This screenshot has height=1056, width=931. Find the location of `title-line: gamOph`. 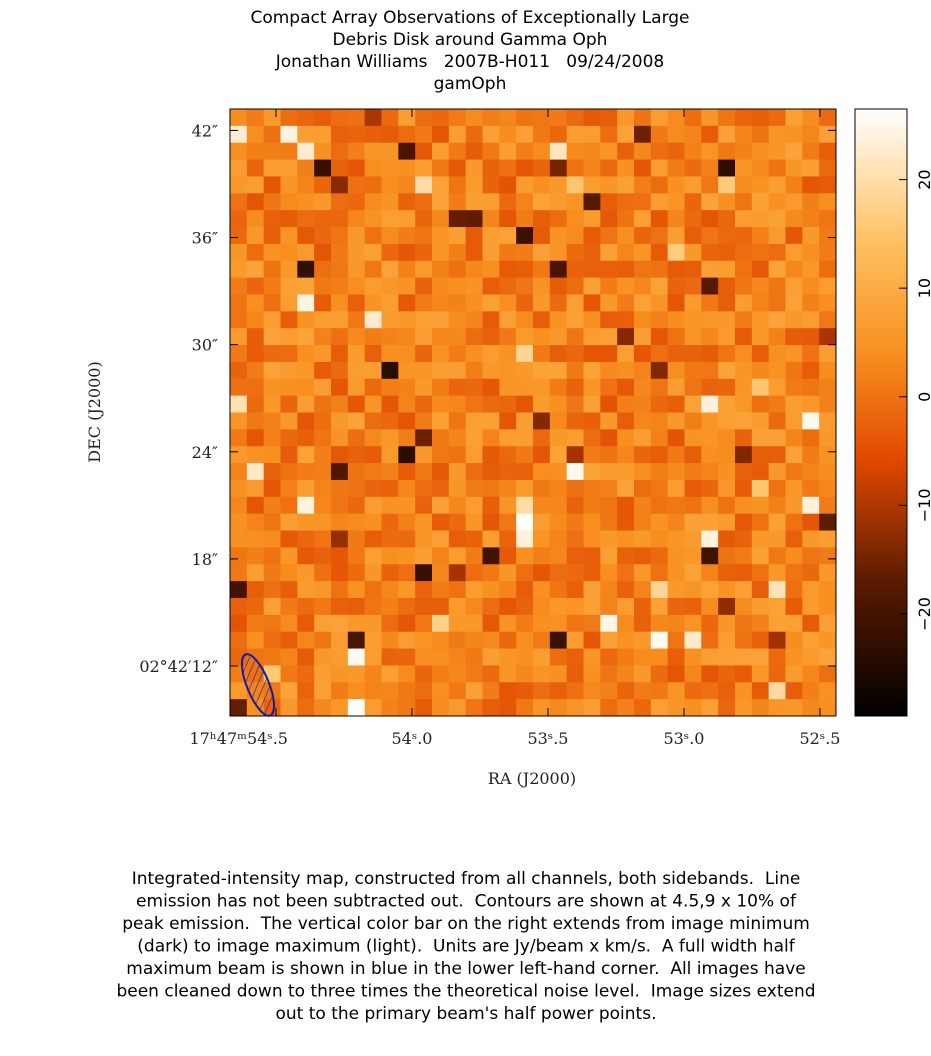

title-line: gamOph is located at coordinates (470, 84).